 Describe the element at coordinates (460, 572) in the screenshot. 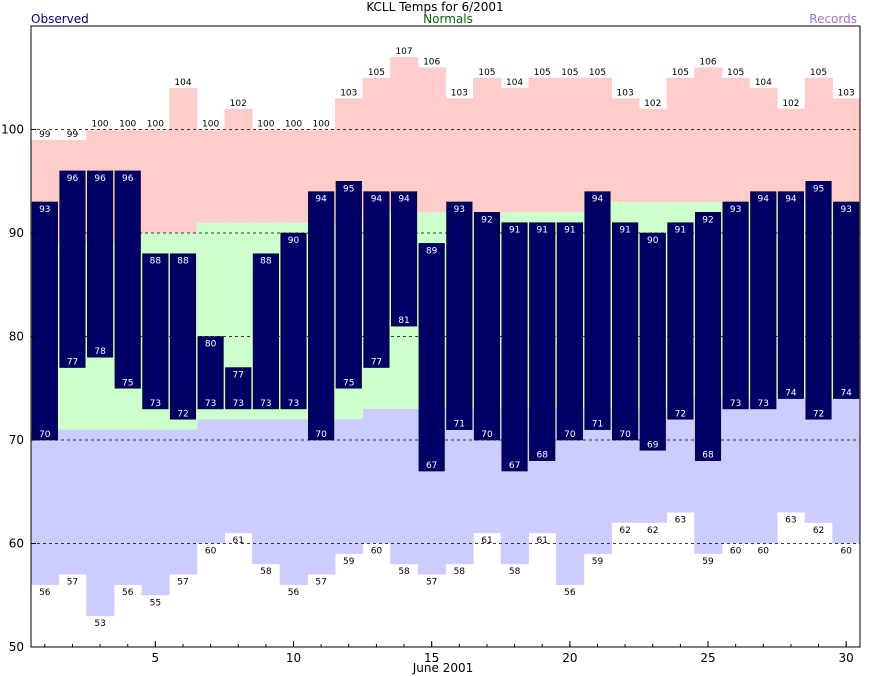

I see `record-low-label-day-16: 58` at that location.